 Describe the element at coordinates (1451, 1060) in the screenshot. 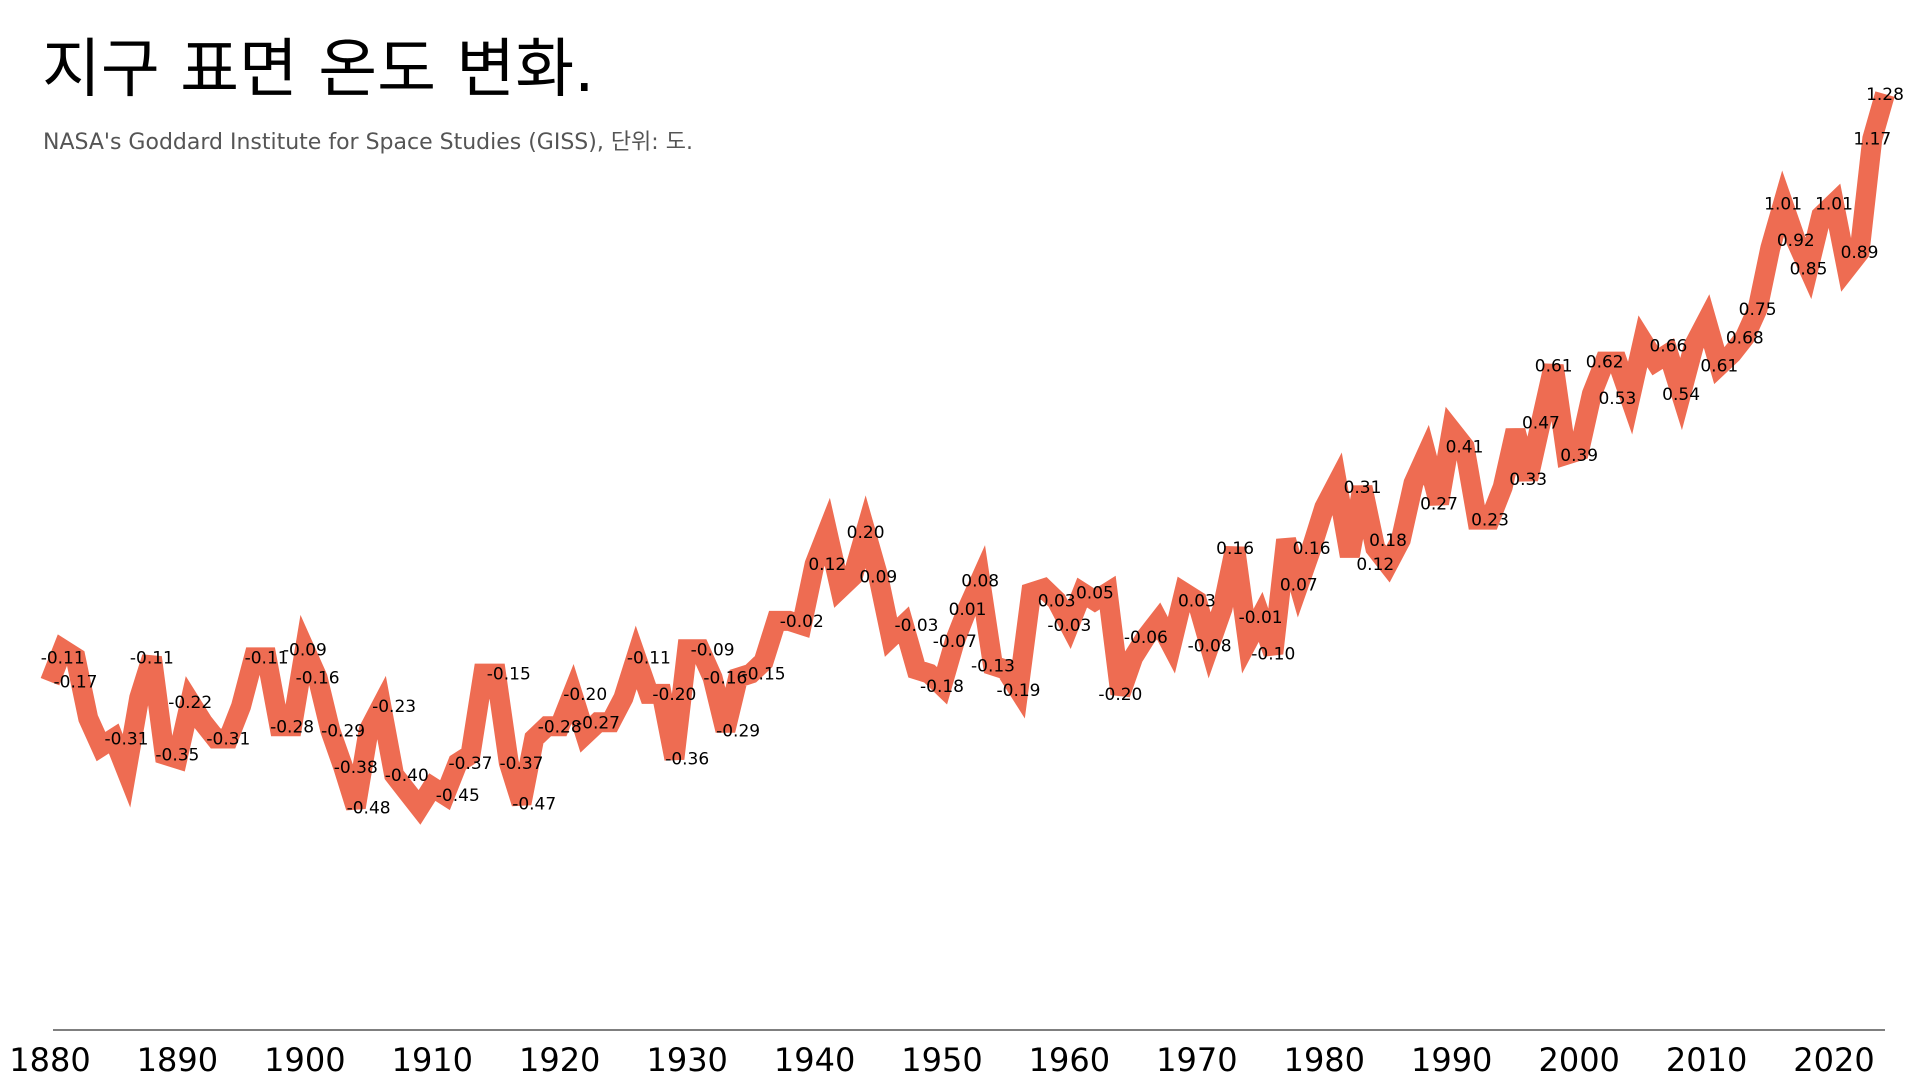

I see `x-tick-label: 1990` at that location.